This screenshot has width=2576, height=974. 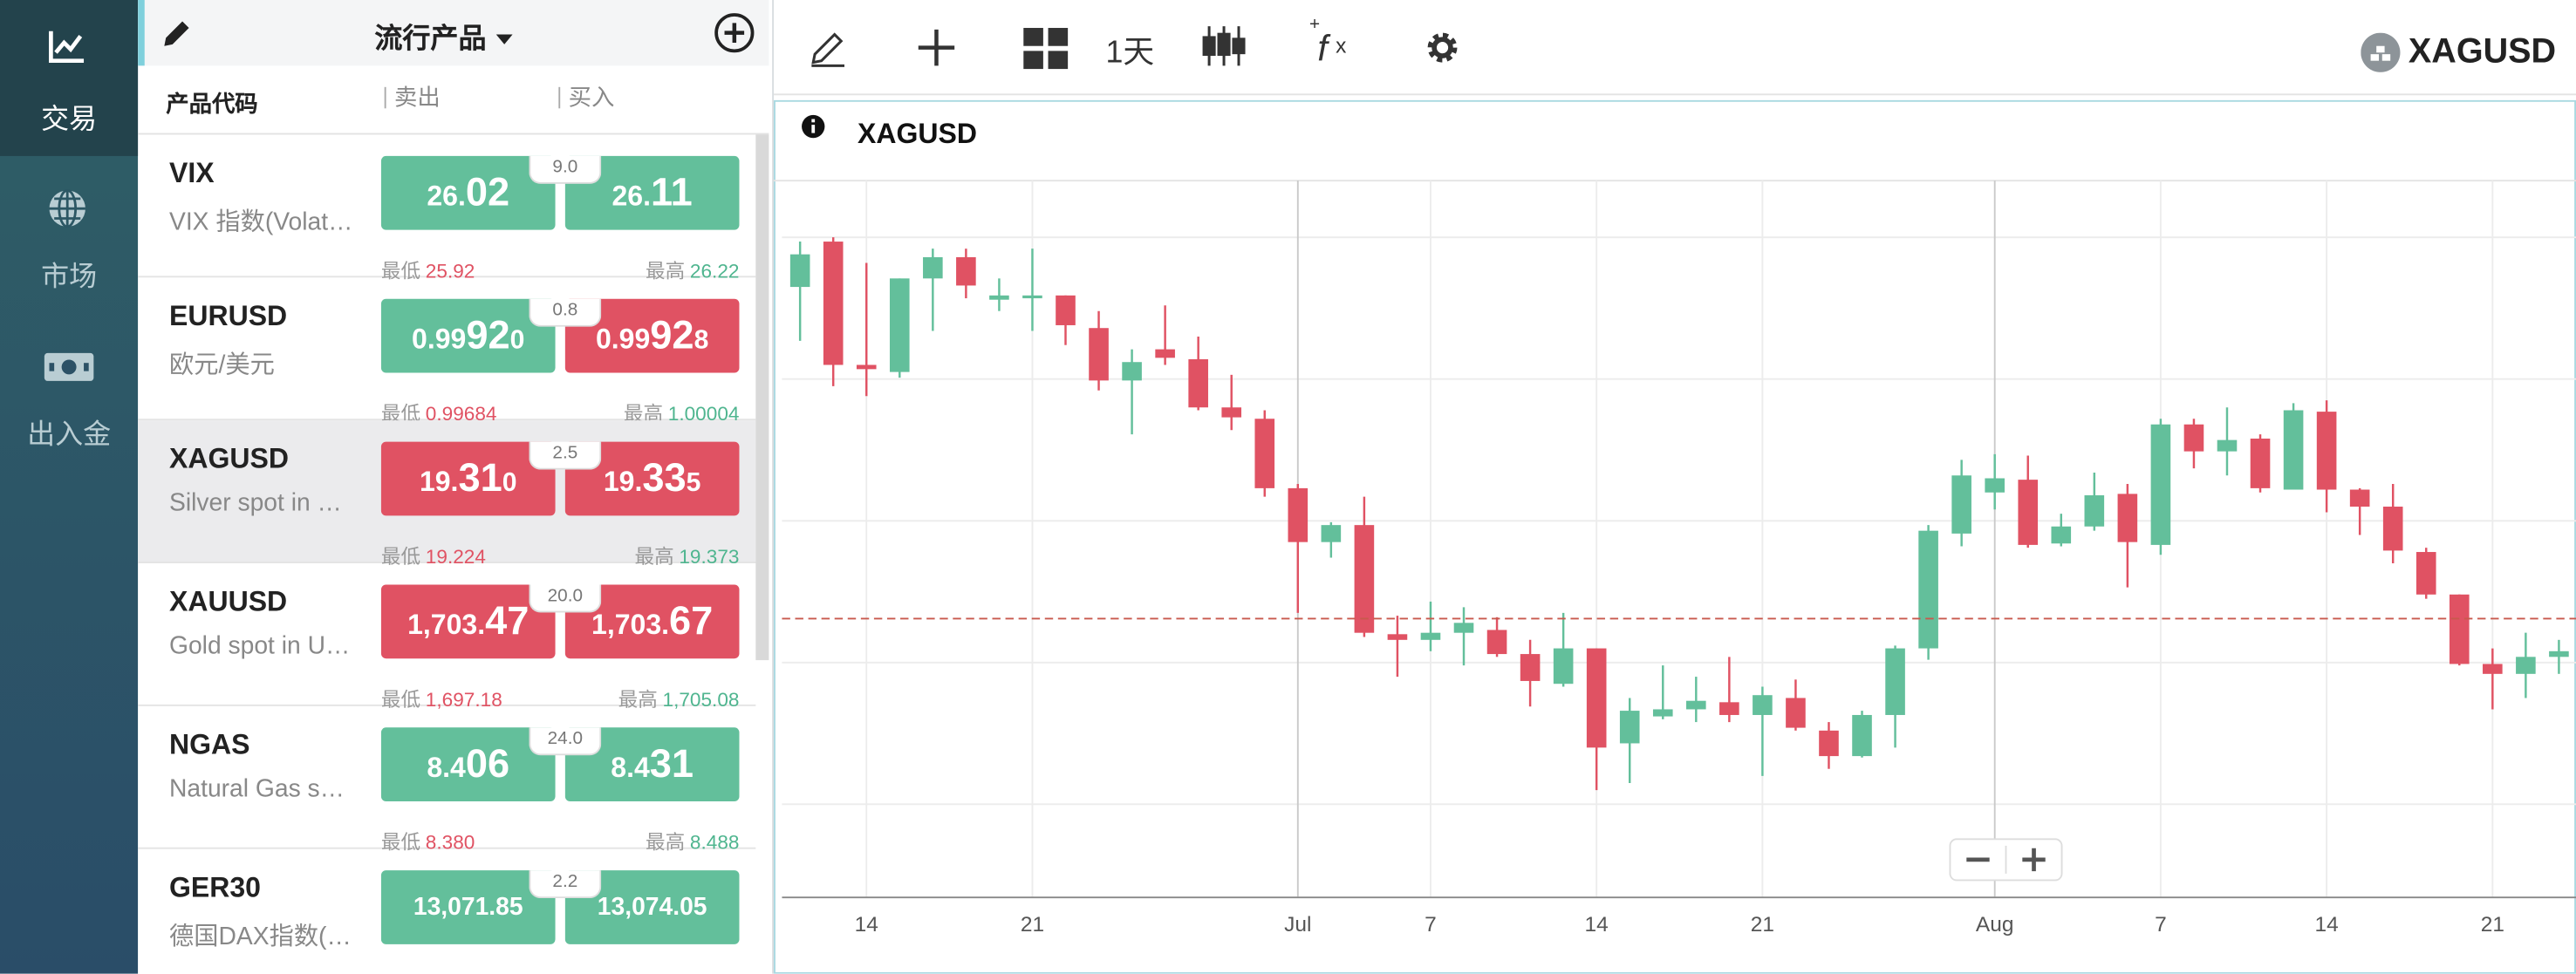 I want to click on edit-icon, so click(x=177, y=34).